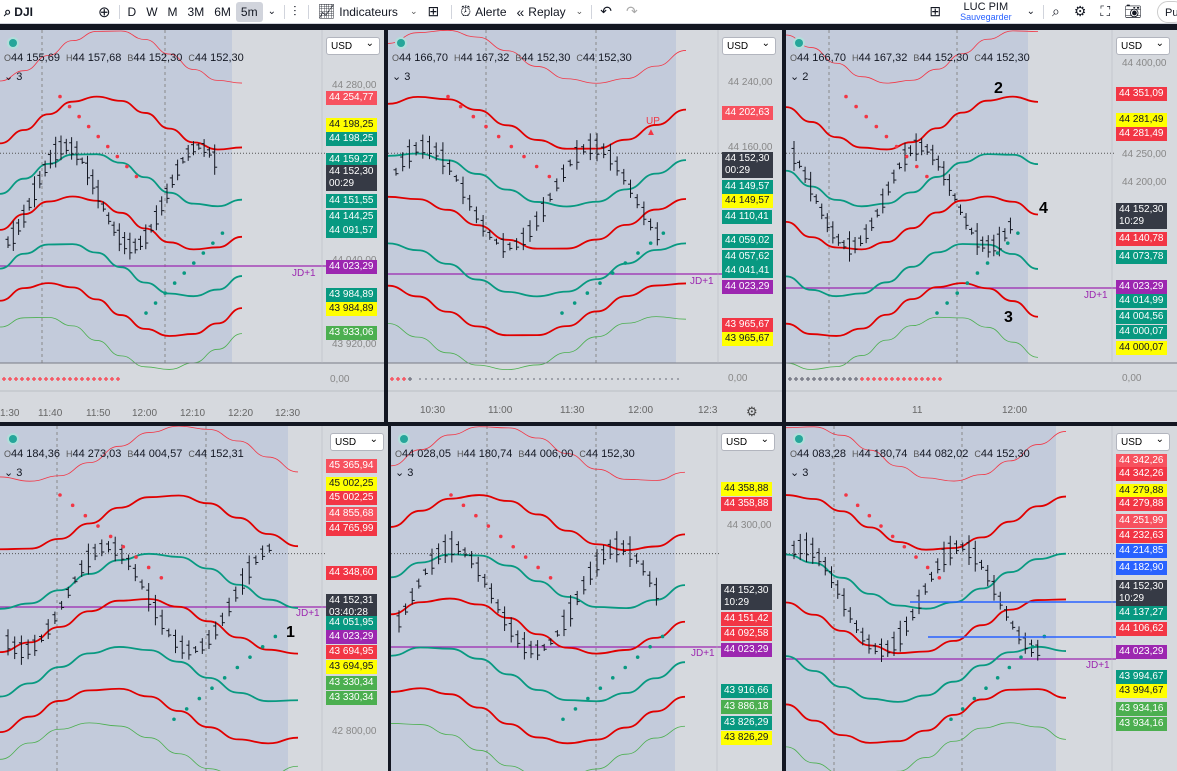  What do you see at coordinates (435, 12) in the screenshot?
I see `layouts-button: ⊞` at bounding box center [435, 12].